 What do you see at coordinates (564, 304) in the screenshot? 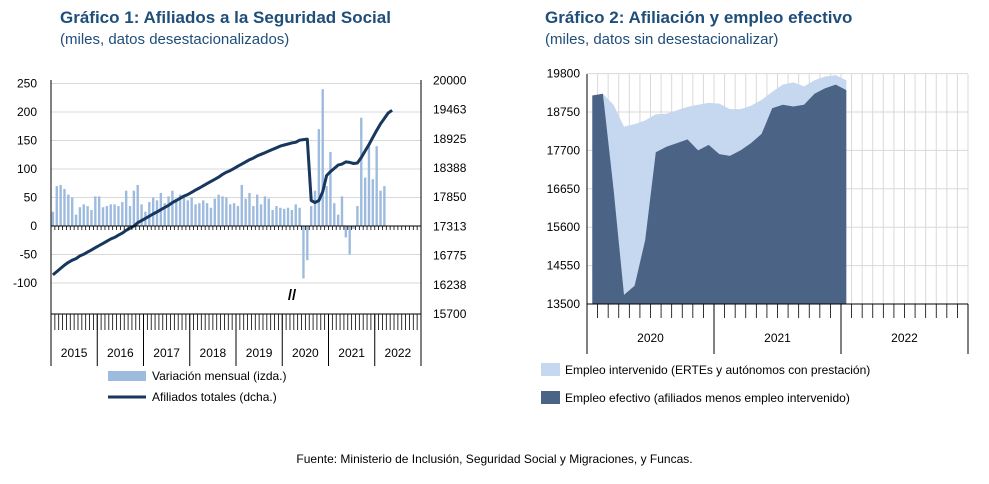
I see `chart2-y-tick-label: 13500` at bounding box center [564, 304].